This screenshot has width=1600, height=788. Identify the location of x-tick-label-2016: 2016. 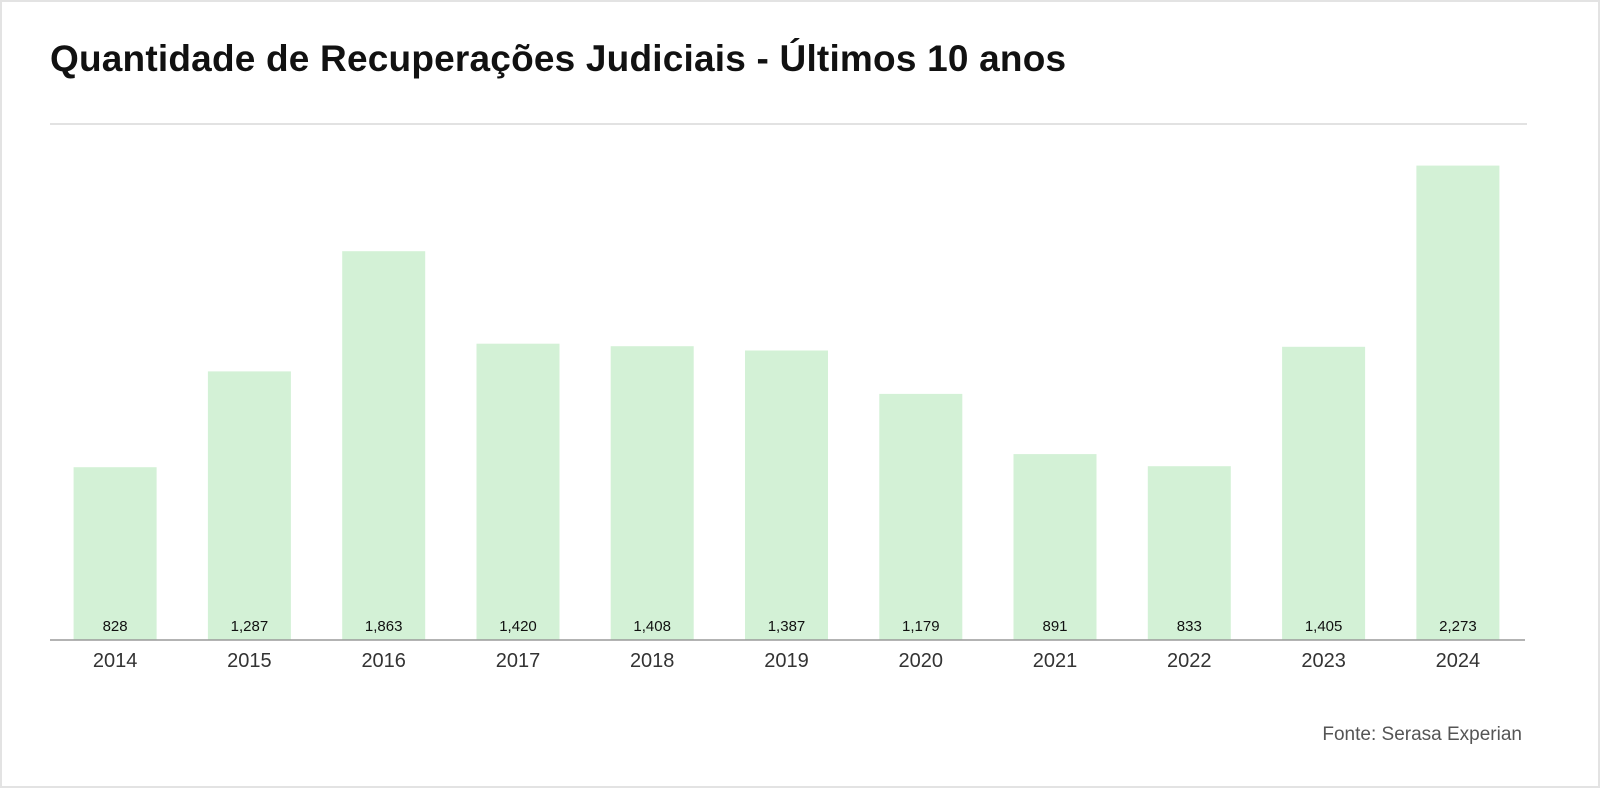
(383, 661).